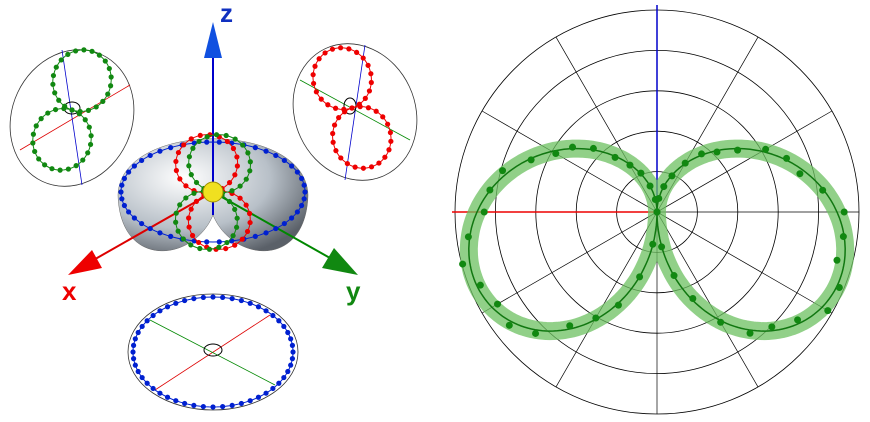  Describe the element at coordinates (355, 112) in the screenshot. I see `projection-frame` at that location.